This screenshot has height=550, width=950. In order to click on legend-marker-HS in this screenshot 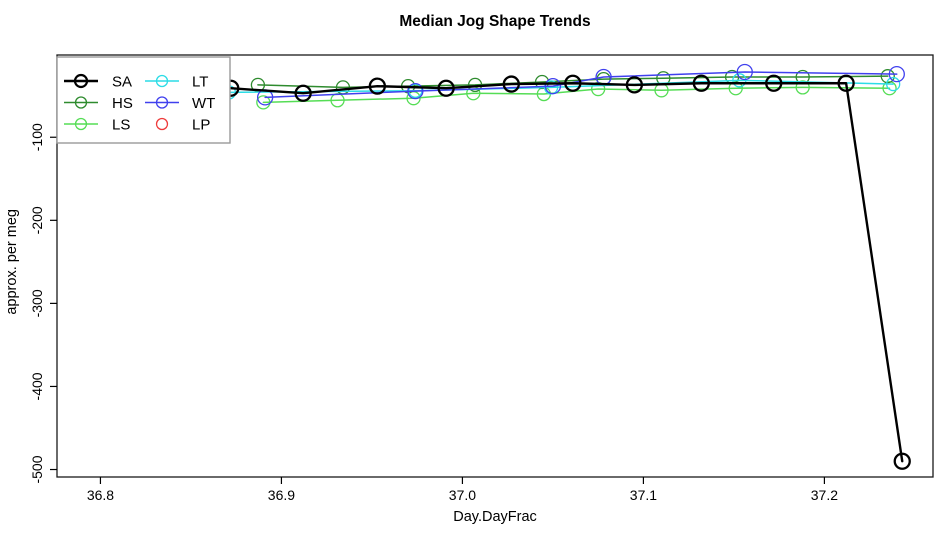, I will do `click(81, 102)`.